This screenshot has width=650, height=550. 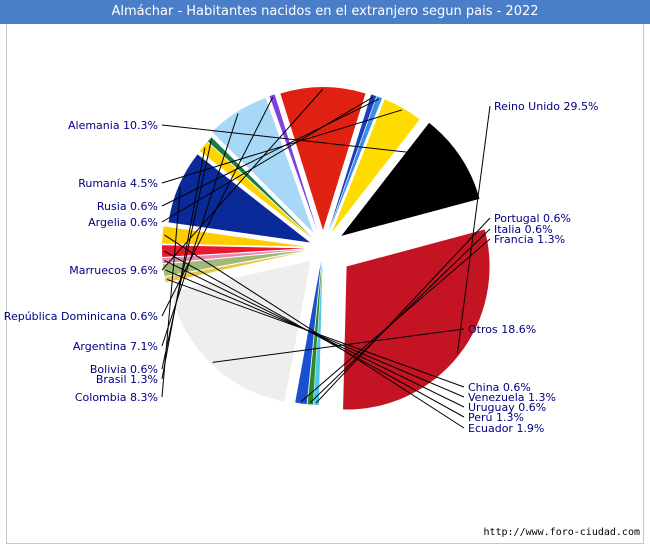 What do you see at coordinates (234, 236) in the screenshot?
I see `pie-slice-ecuador` at bounding box center [234, 236].